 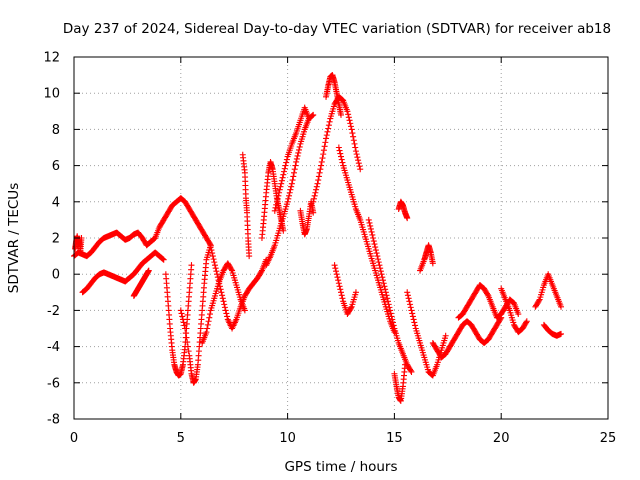 I want to click on series-wiggle-6to8, so click(x=223, y=303).